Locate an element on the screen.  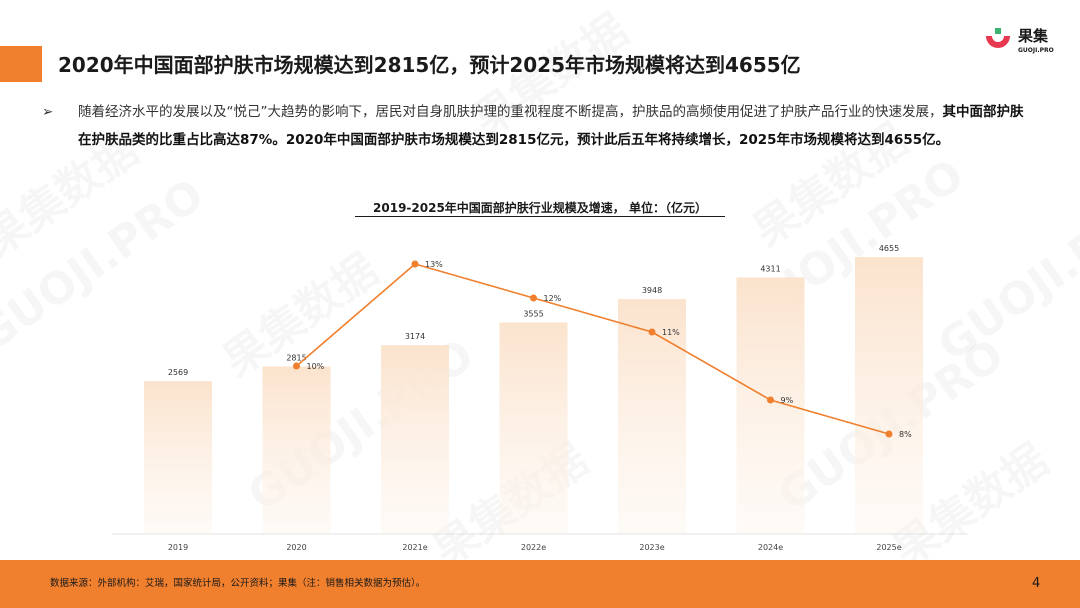
bar-2020 is located at coordinates (296, 450).